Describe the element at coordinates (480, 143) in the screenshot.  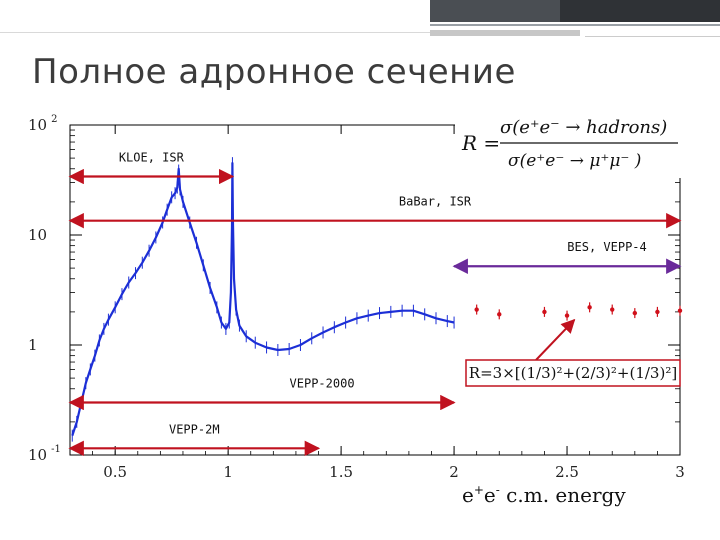
I see `formula-lhs: R =` at that location.